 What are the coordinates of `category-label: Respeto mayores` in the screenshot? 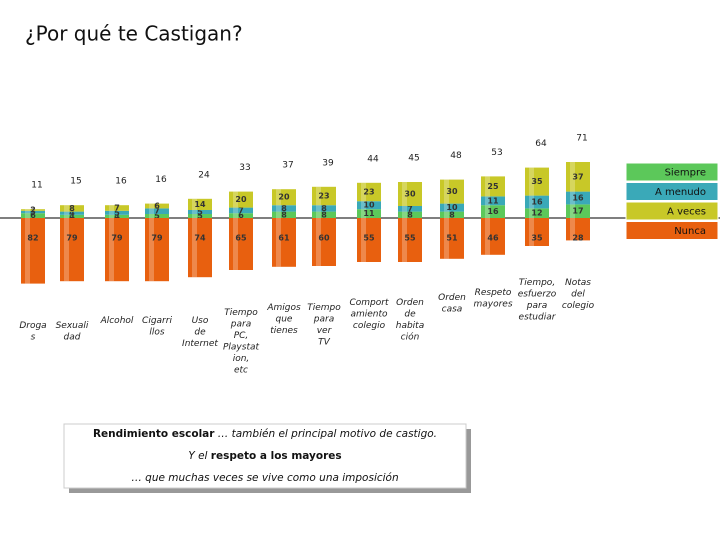 It's located at (492, 299).